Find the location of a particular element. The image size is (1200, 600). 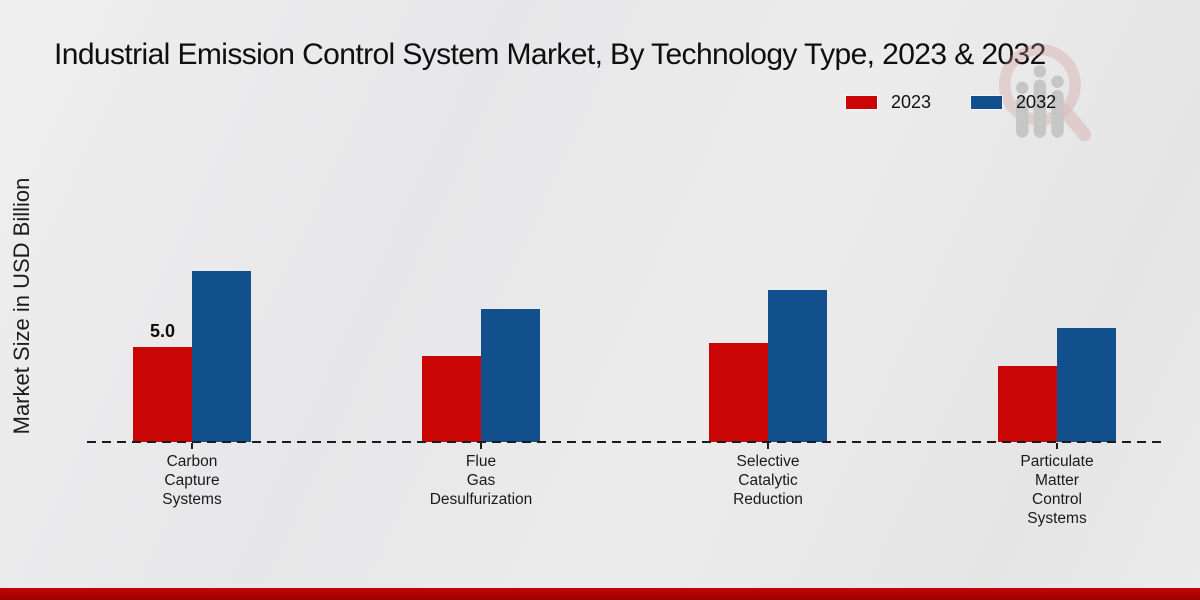

footer-accent-bar is located at coordinates (600, 594).